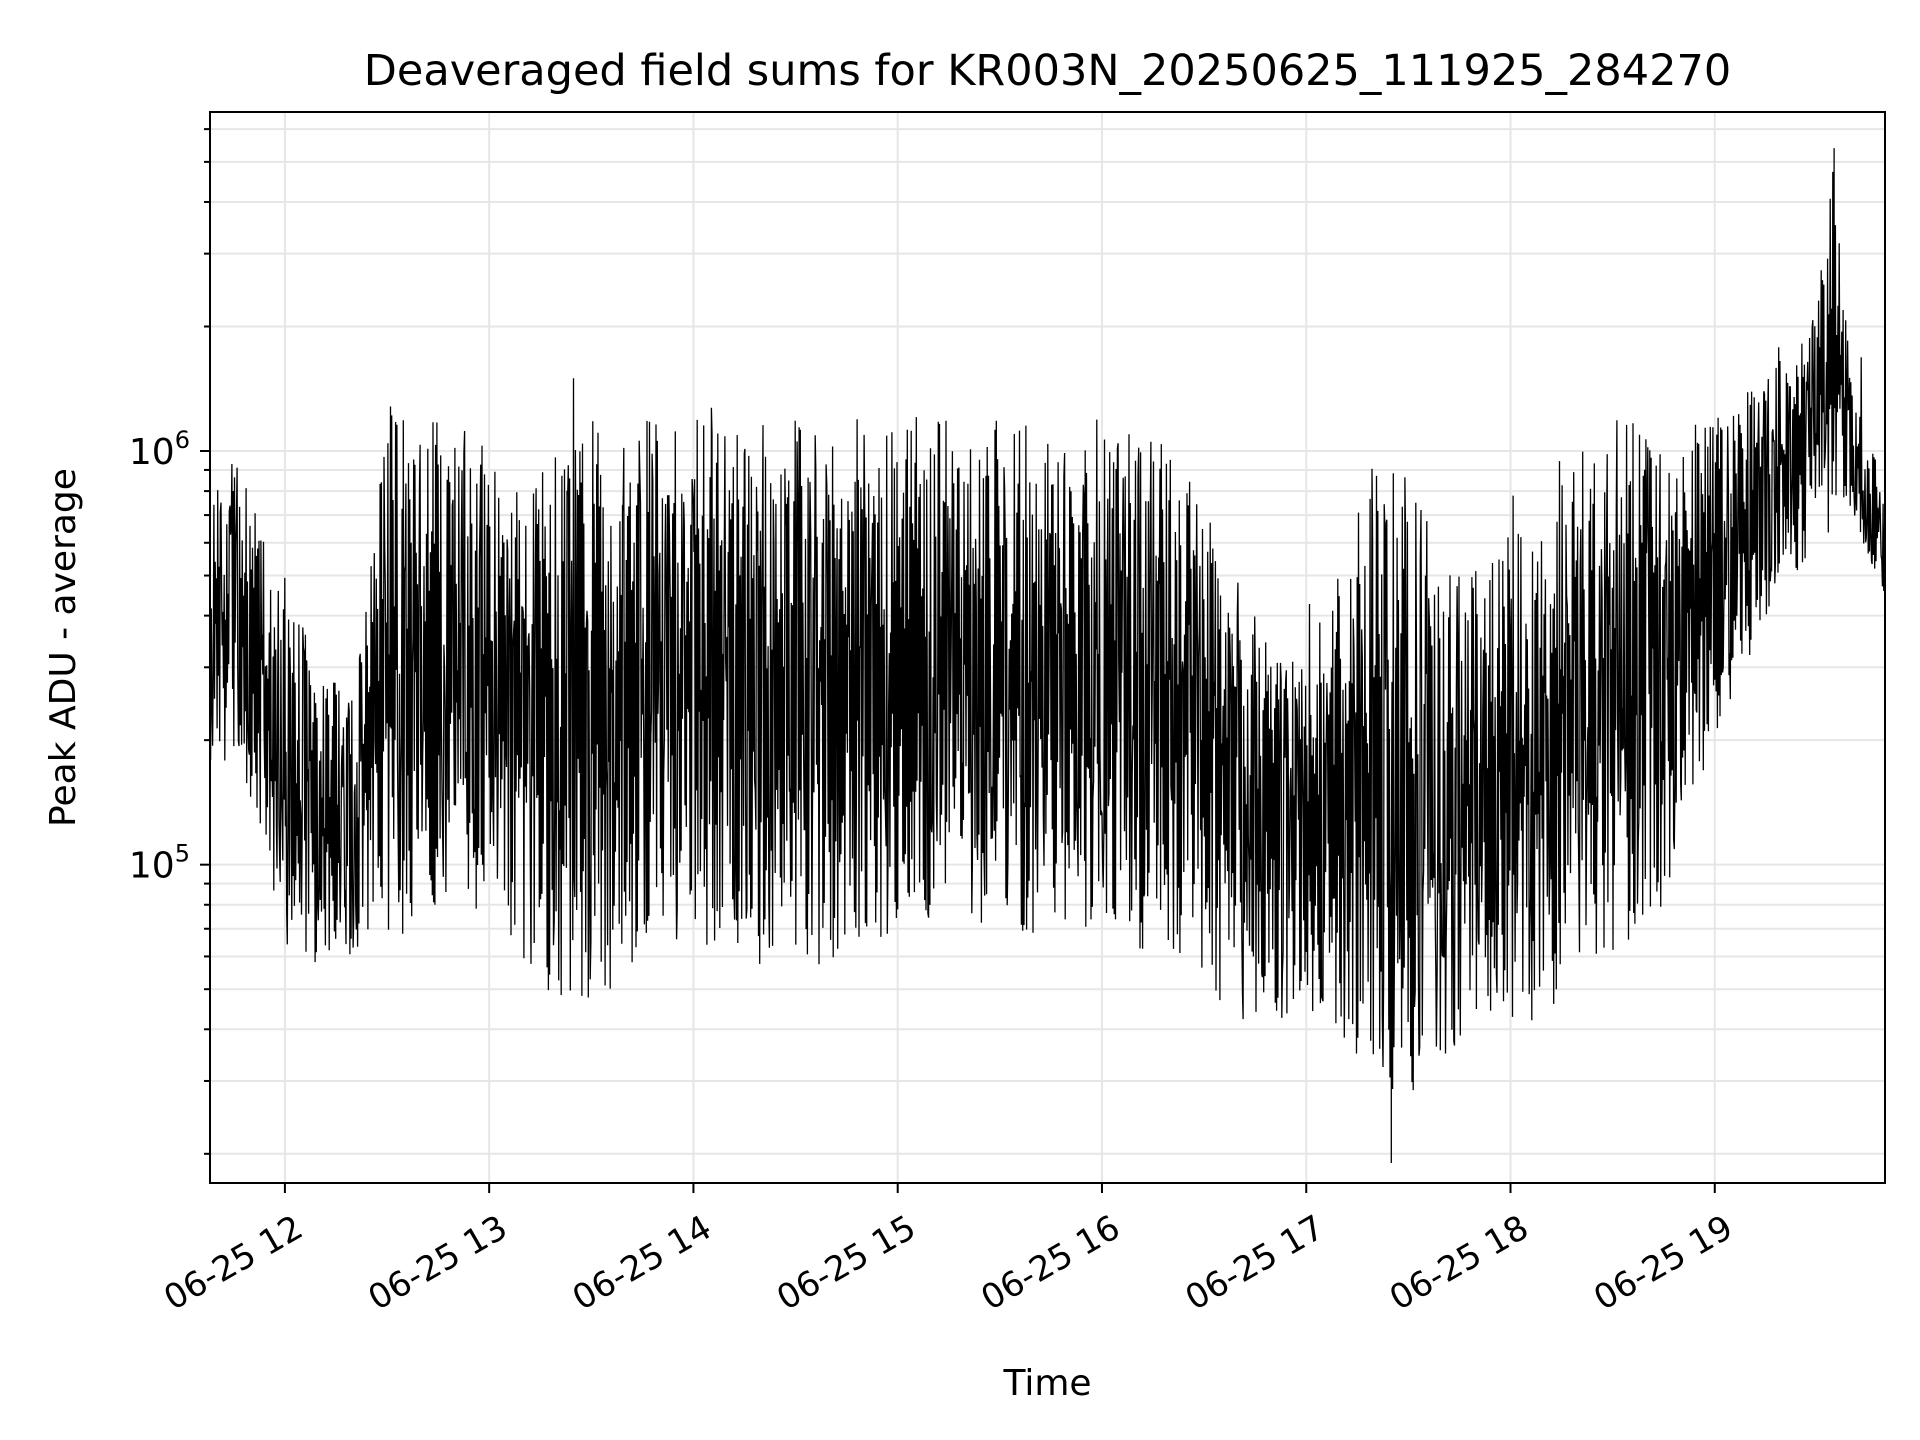  Describe the element at coordinates (63, 647) in the screenshot. I see `y-axis-label: Peak ADU - average` at that location.